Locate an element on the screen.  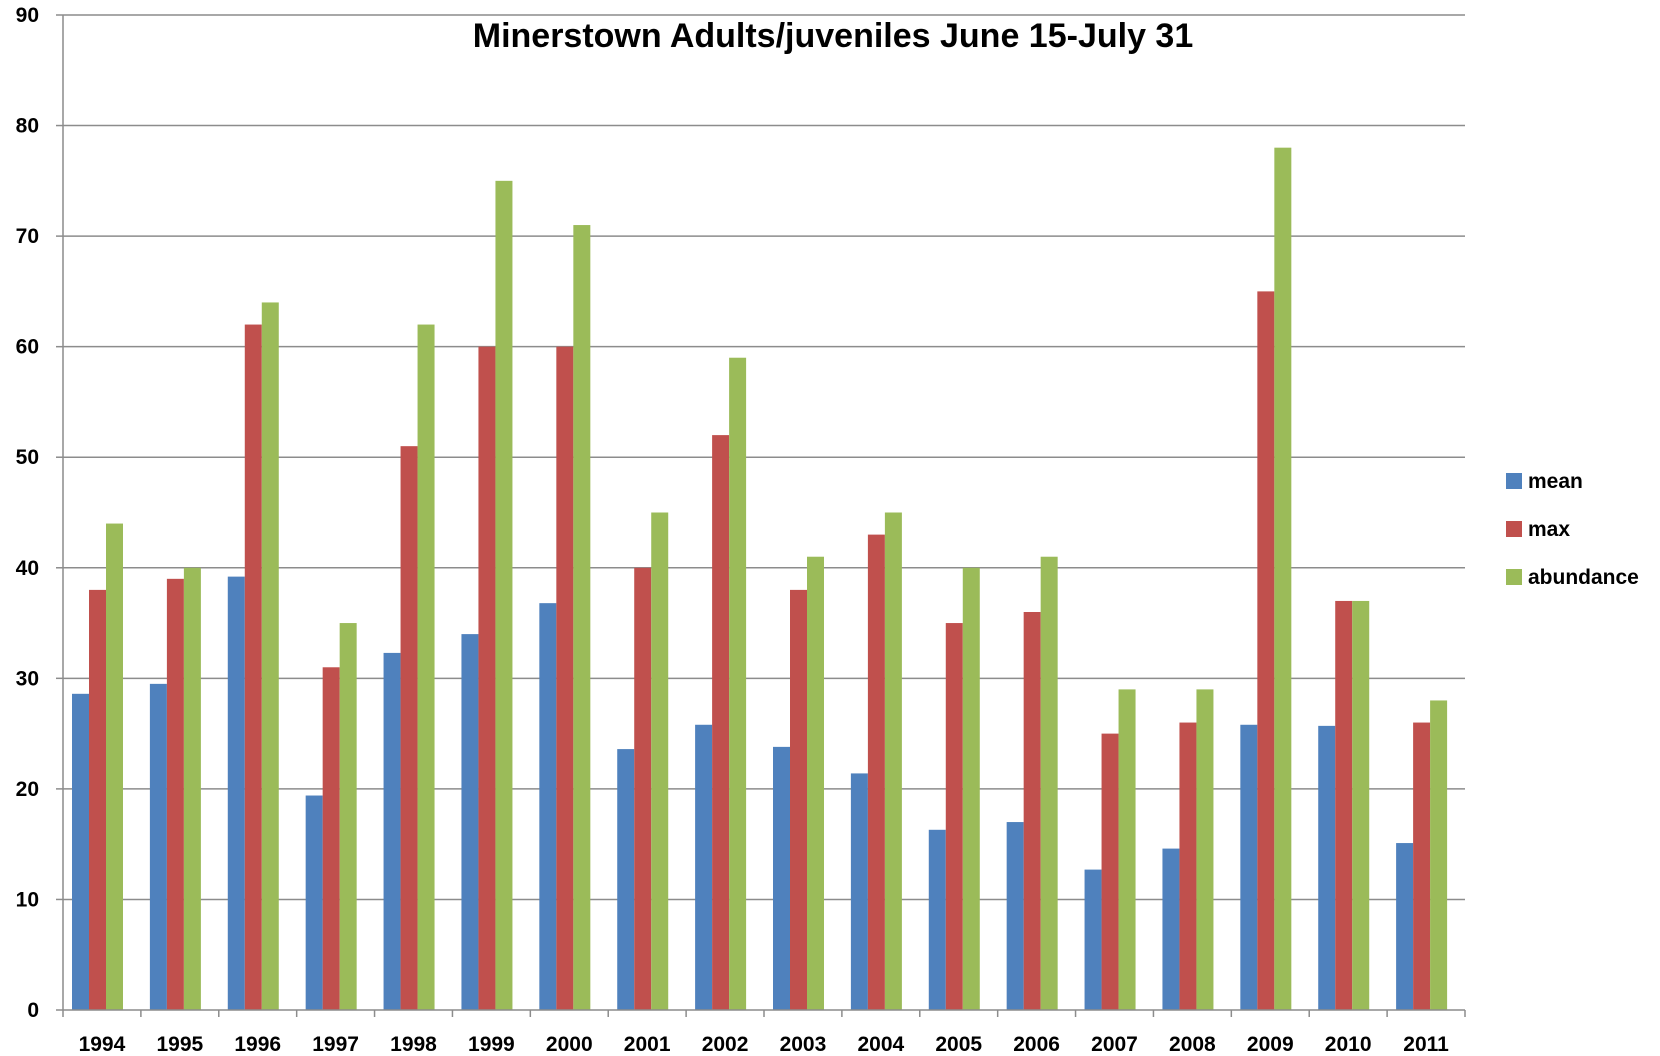
bar-abundance-2002 is located at coordinates (738, 683).